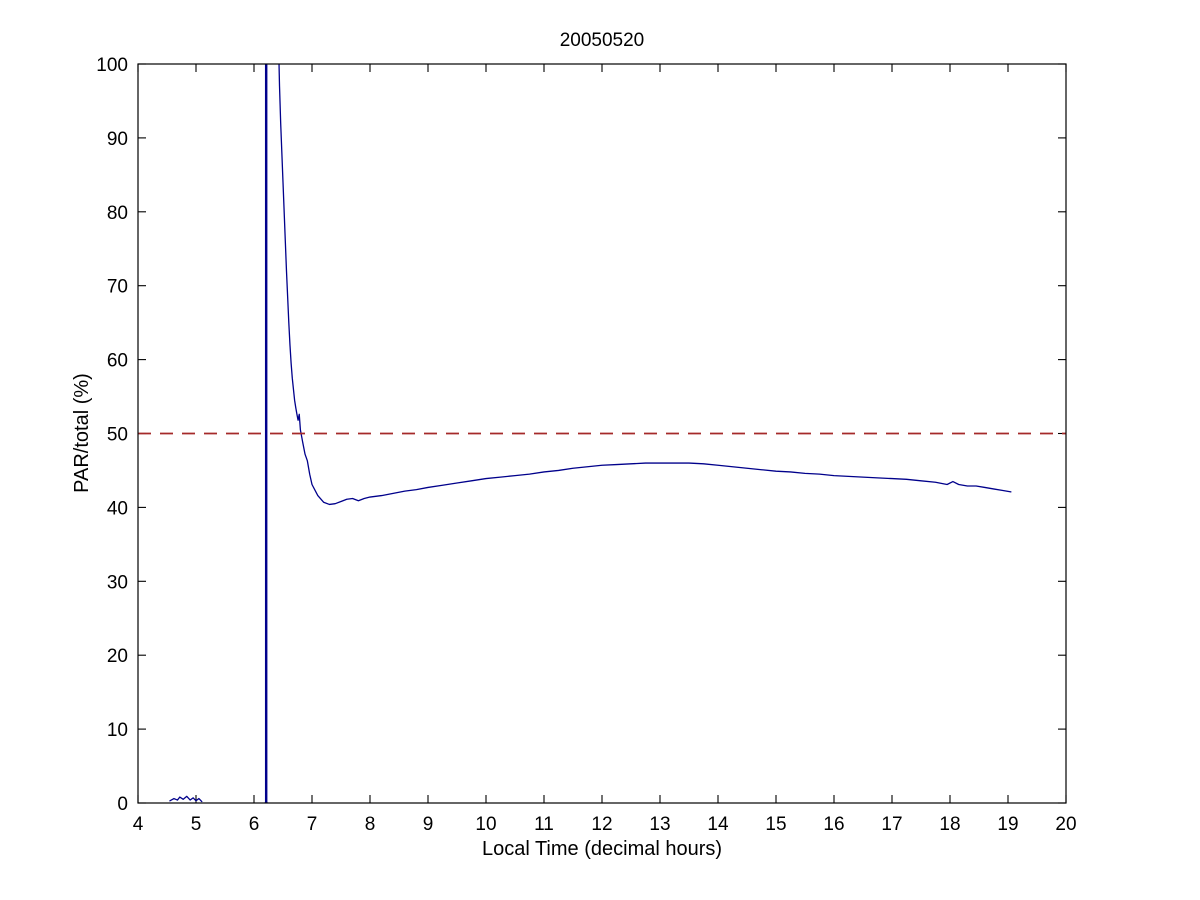 The width and height of the screenshot is (1200, 900). I want to click on y-tick-label: 10, so click(117, 730).